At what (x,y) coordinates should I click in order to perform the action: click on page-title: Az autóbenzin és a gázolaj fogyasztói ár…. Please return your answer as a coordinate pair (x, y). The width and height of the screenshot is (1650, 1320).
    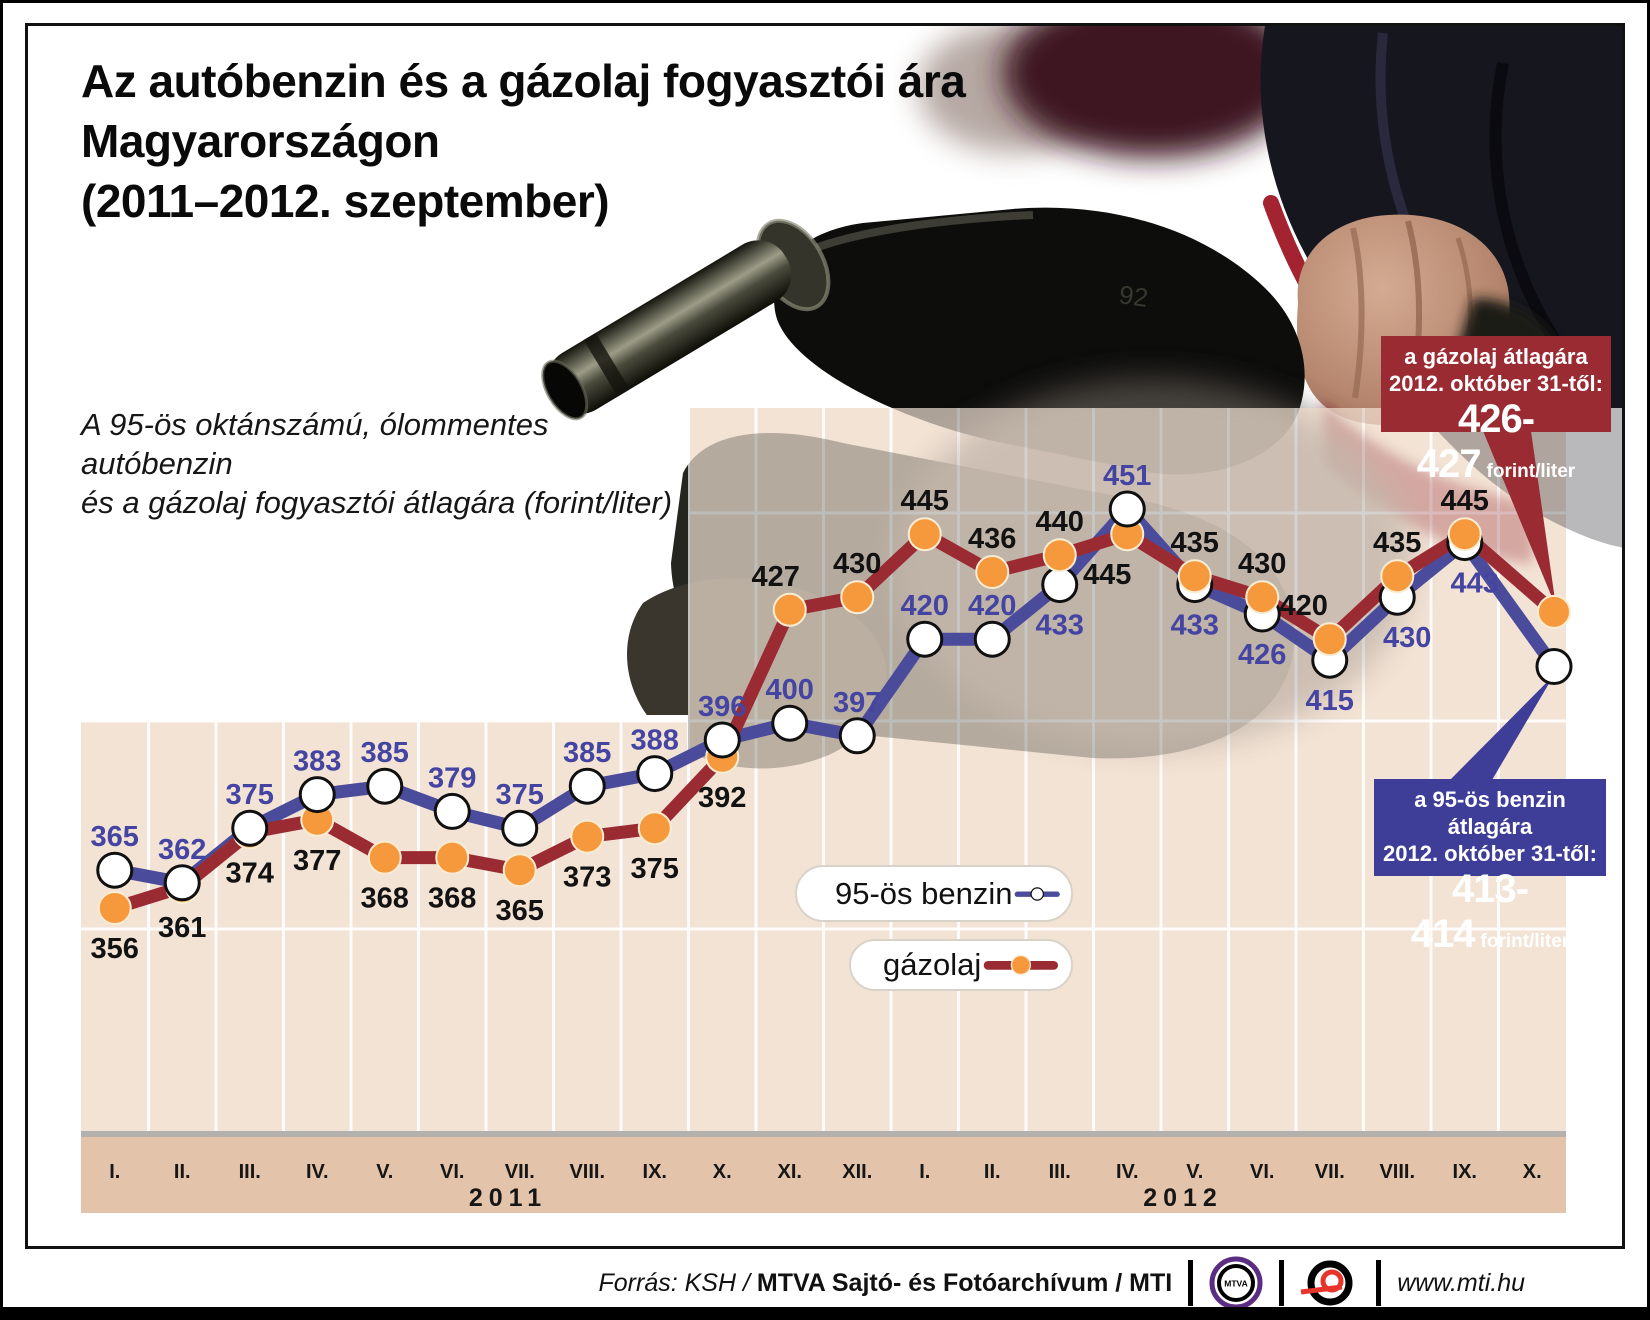
    Looking at the image, I should click on (531, 141).